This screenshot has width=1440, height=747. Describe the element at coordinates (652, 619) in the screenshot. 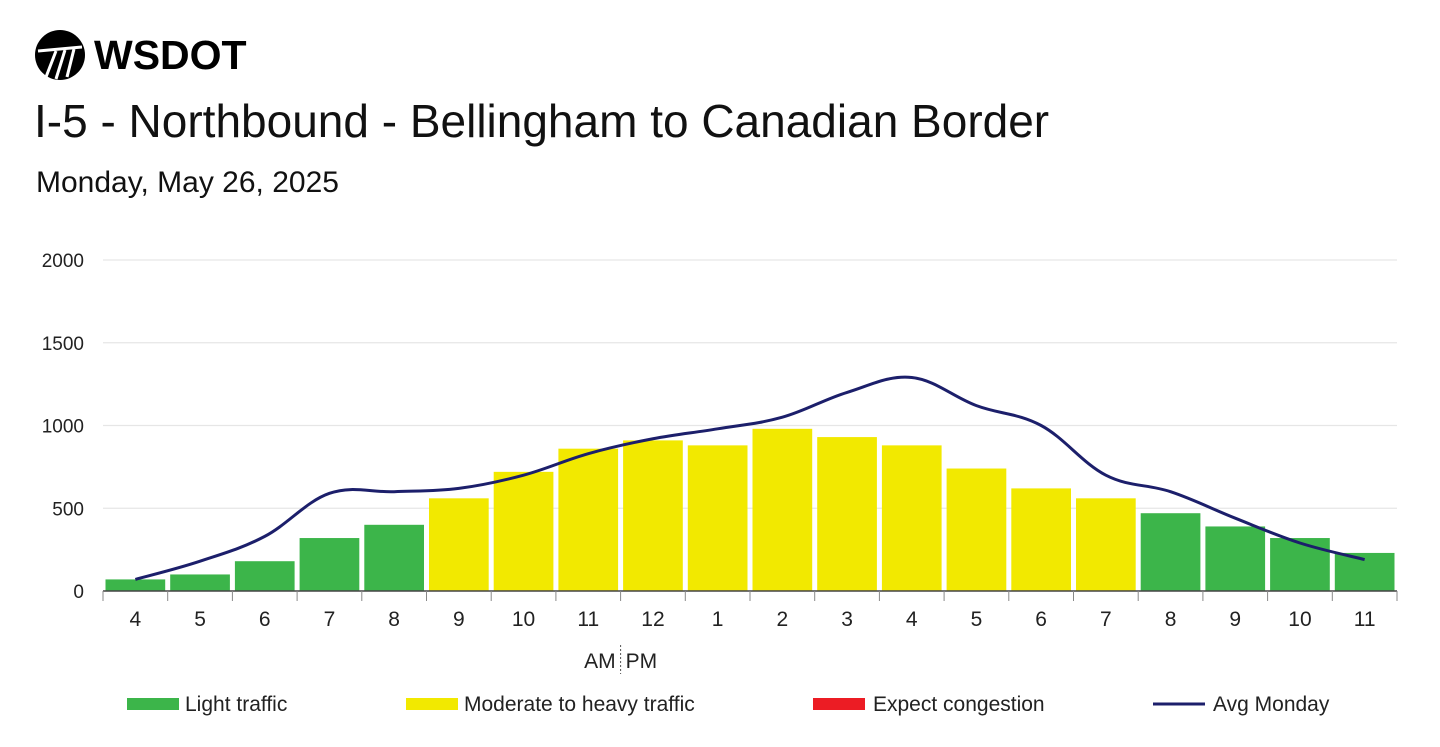

I see `x-tick-label: 12` at that location.